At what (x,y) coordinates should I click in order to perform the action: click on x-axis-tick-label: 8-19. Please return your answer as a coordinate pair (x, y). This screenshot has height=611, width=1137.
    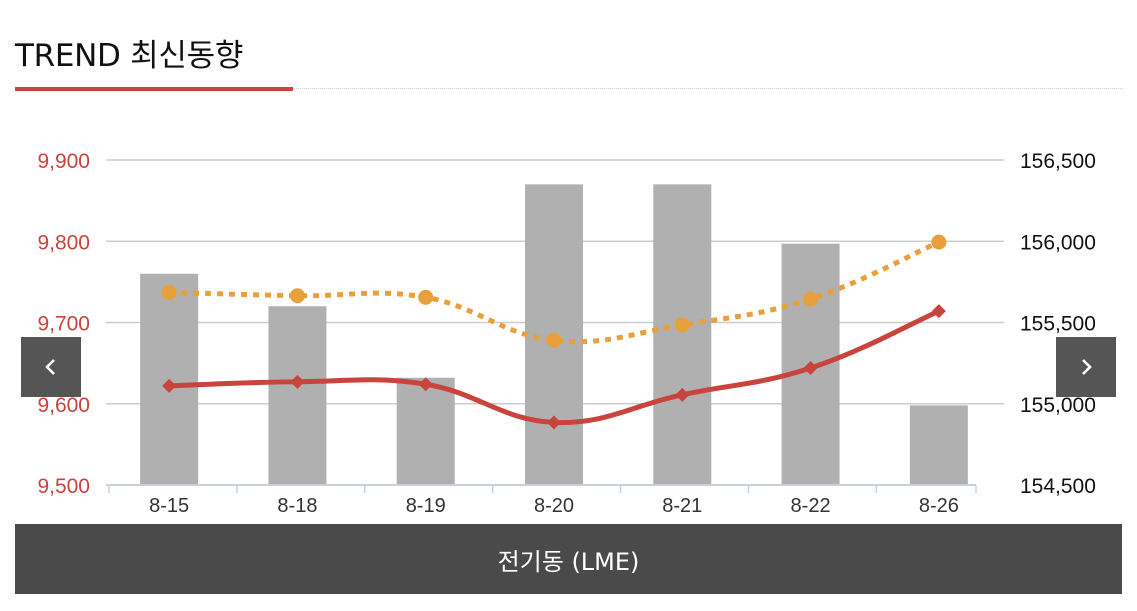
    Looking at the image, I should click on (426, 506).